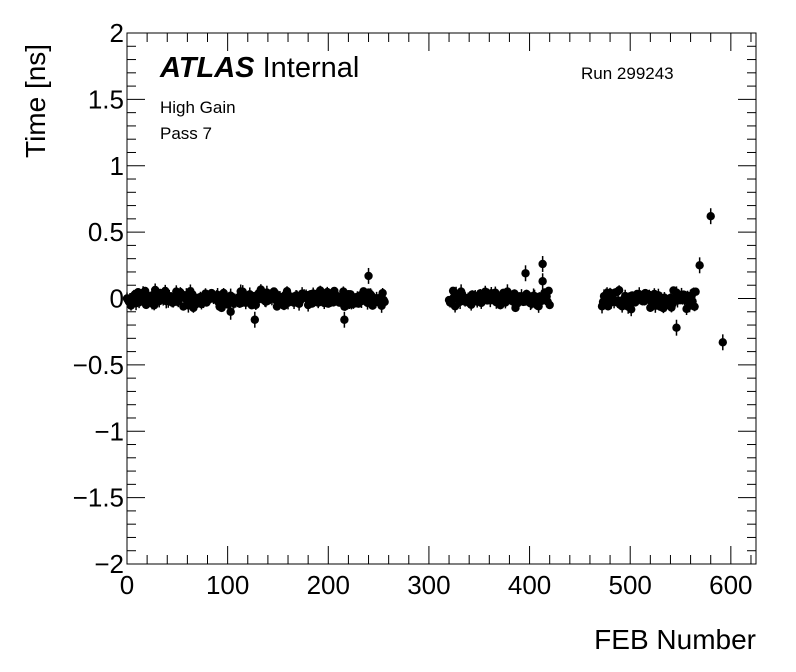  What do you see at coordinates (98, 365) in the screenshot?
I see `y-tick-label: −0.5` at bounding box center [98, 365].